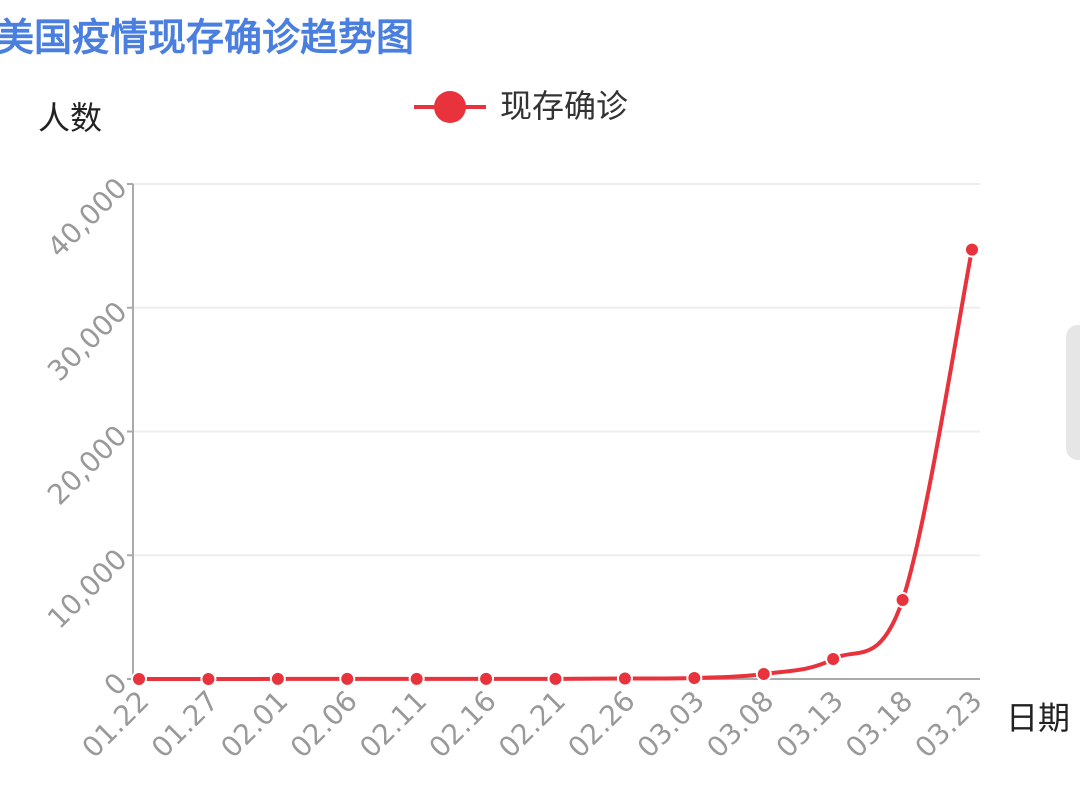  I want to click on x-tick-label: 01.27, so click(185, 724).